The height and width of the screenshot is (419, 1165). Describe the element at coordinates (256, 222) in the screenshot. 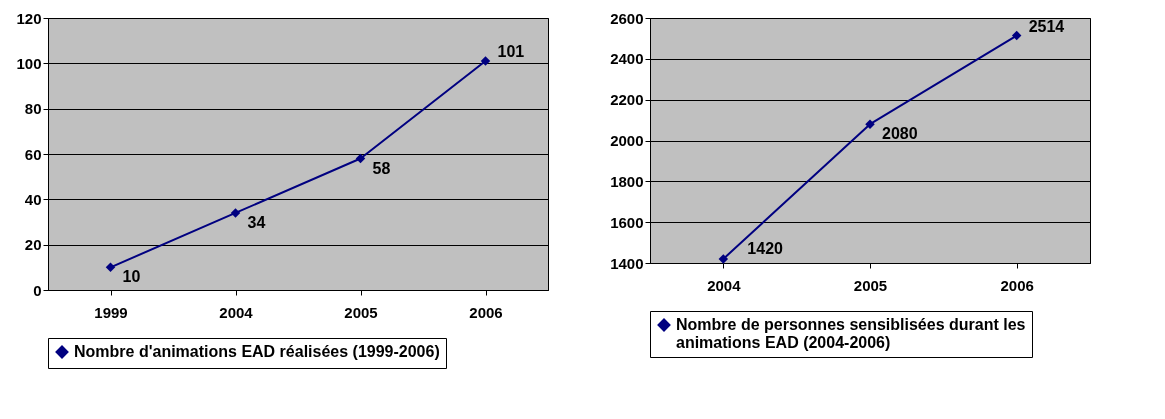

I see `data-label: 34` at that location.